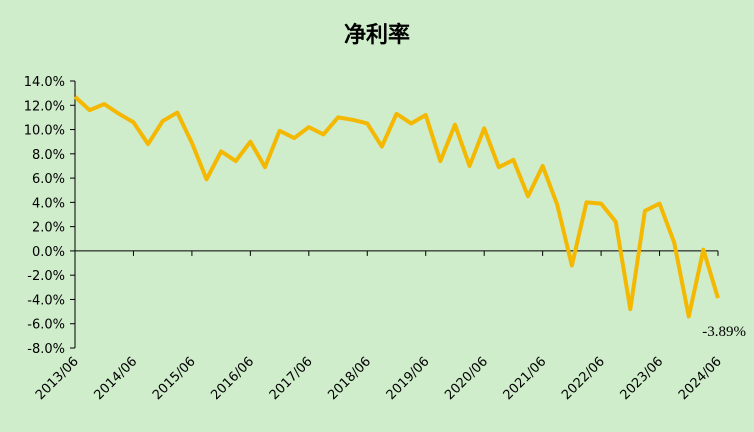  I want to click on y-tick-label: 14.0%, so click(44, 82).